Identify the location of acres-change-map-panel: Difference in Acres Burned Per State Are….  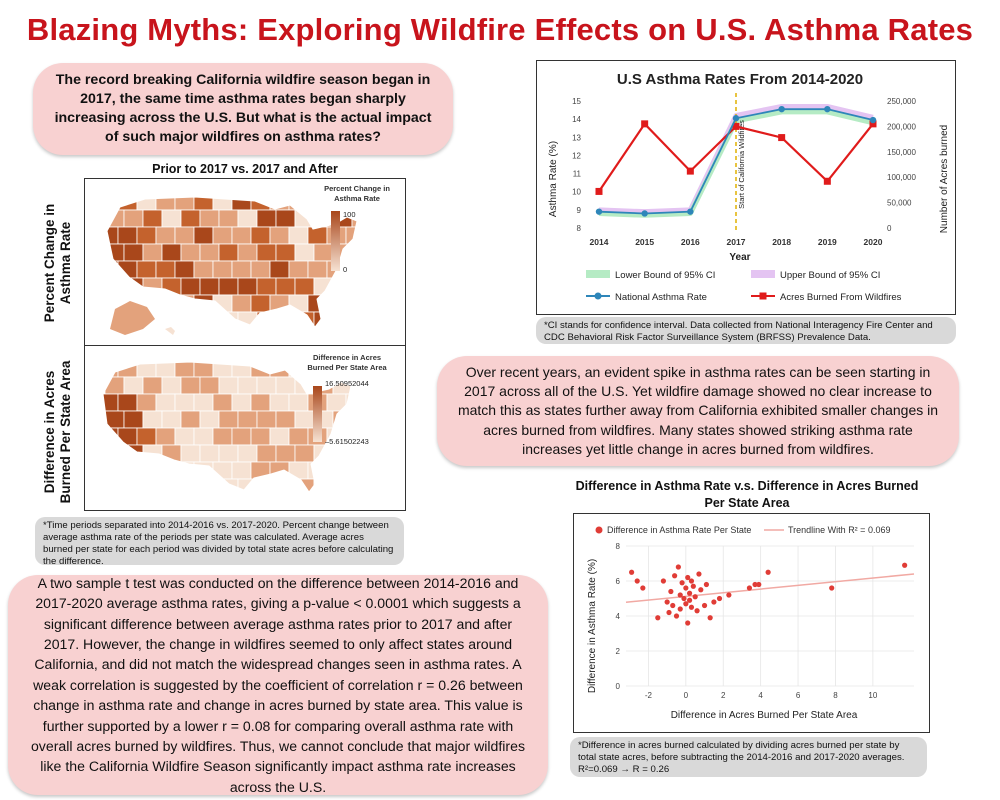
(245, 428).